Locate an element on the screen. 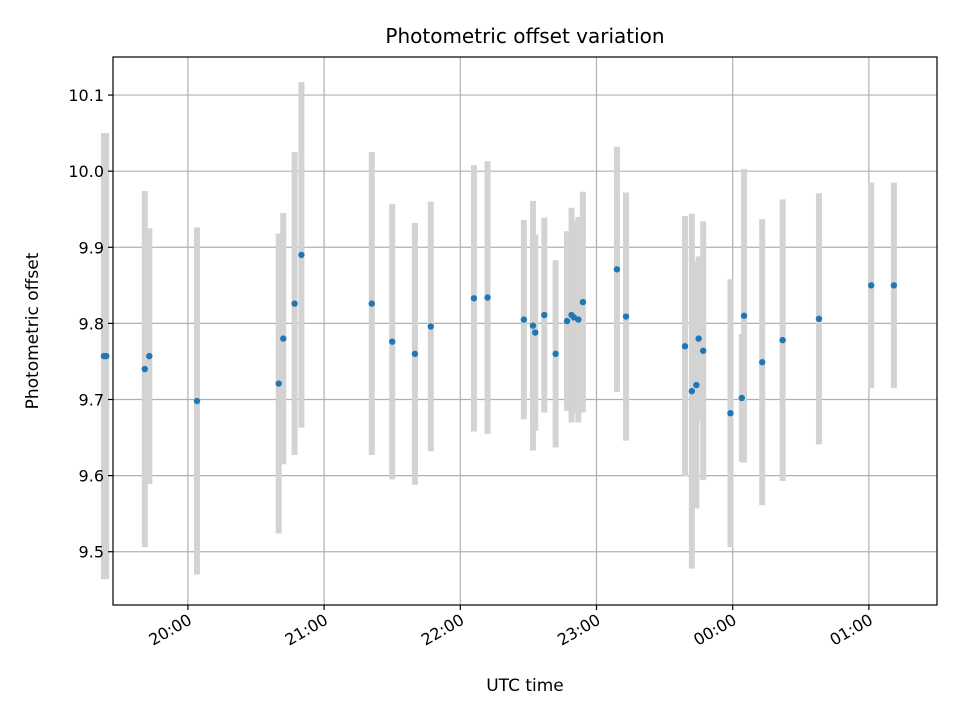 Image resolution: width=960 pixels, height=720 pixels. y-tick-label: 9.9 is located at coordinates (91, 247).